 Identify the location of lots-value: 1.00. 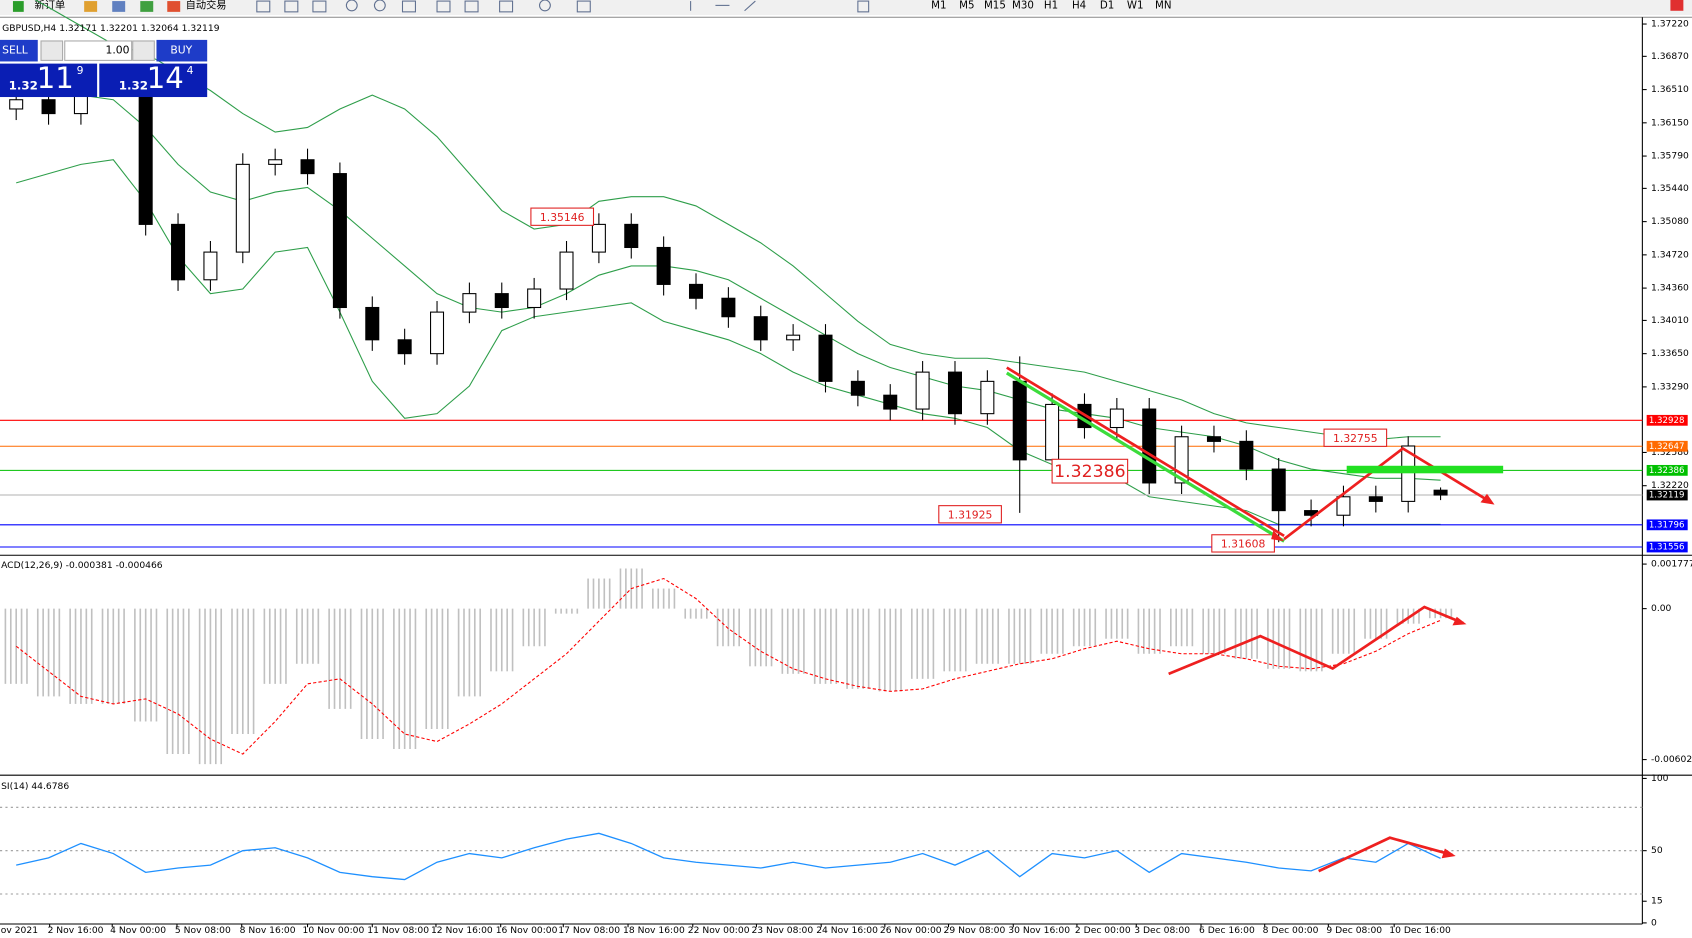
(117, 50).